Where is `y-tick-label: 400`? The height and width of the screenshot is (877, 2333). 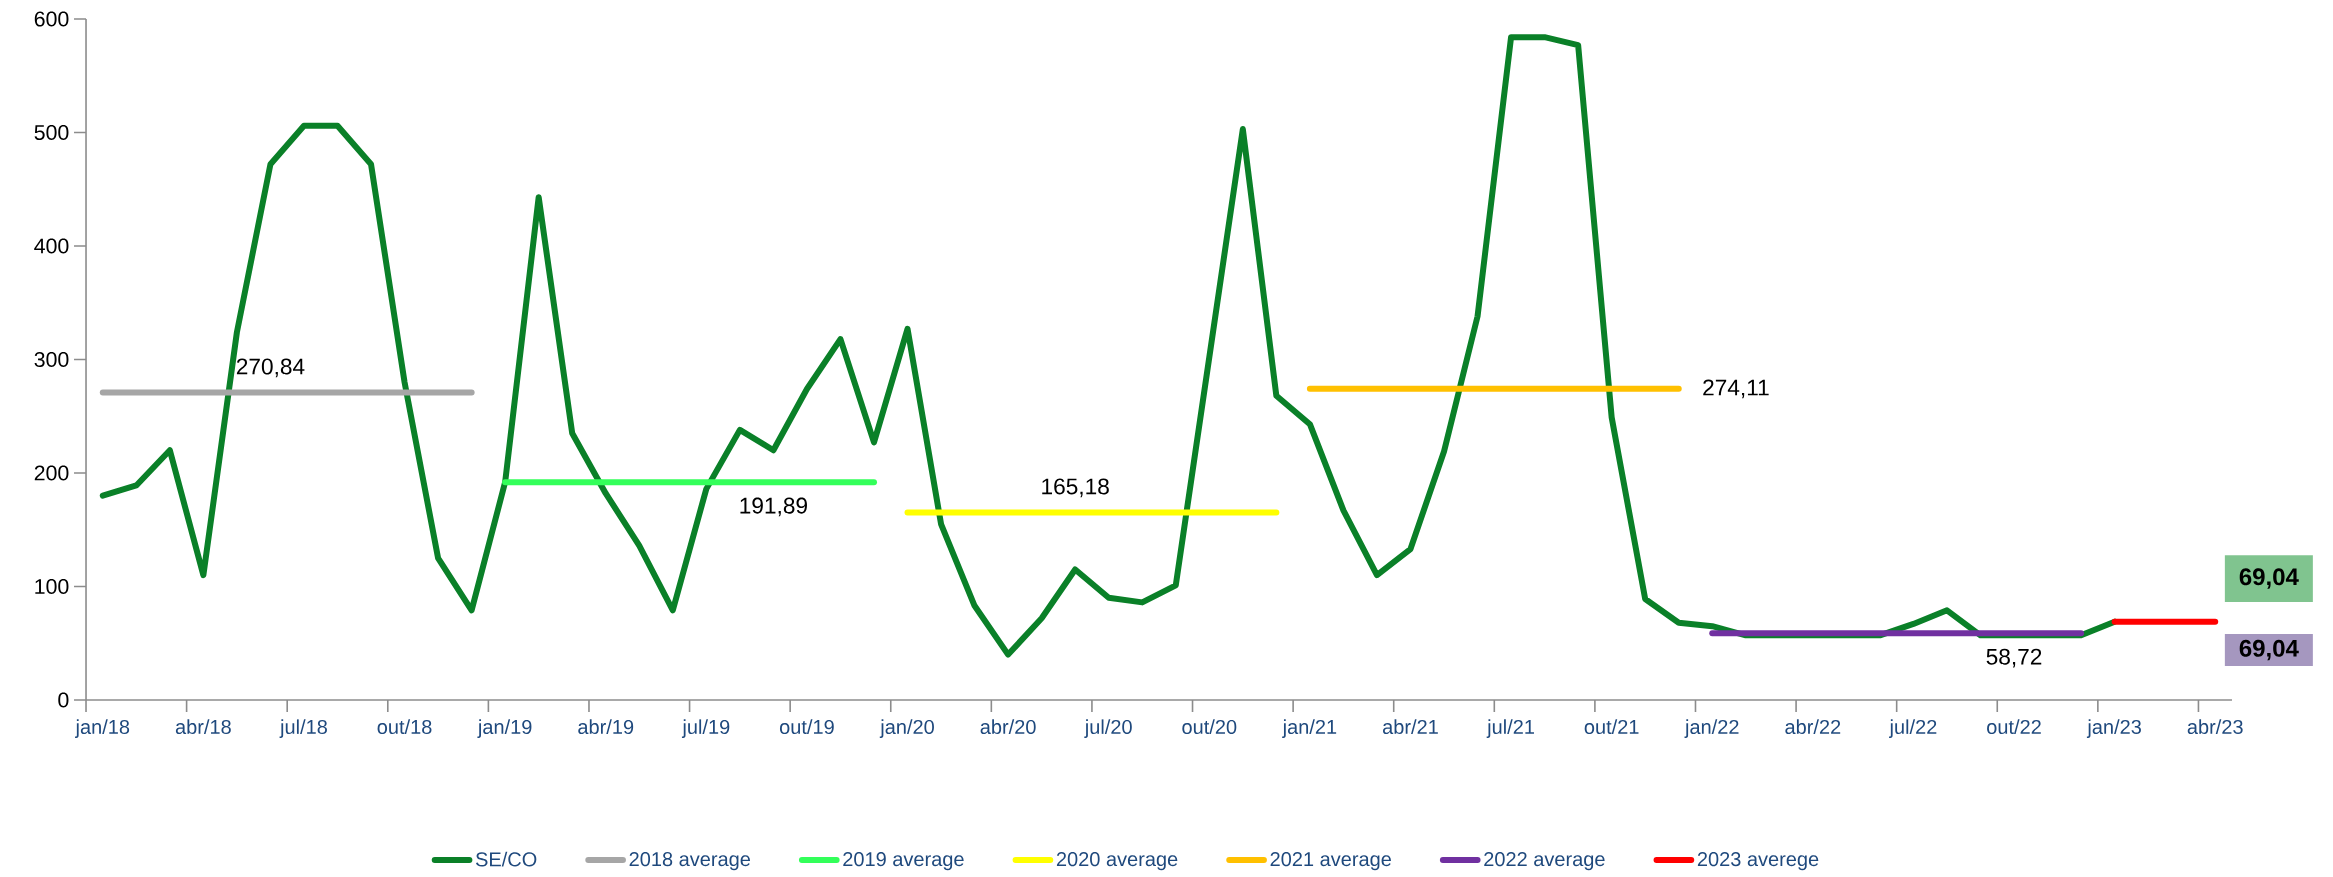
y-tick-label: 400 is located at coordinates (51, 246).